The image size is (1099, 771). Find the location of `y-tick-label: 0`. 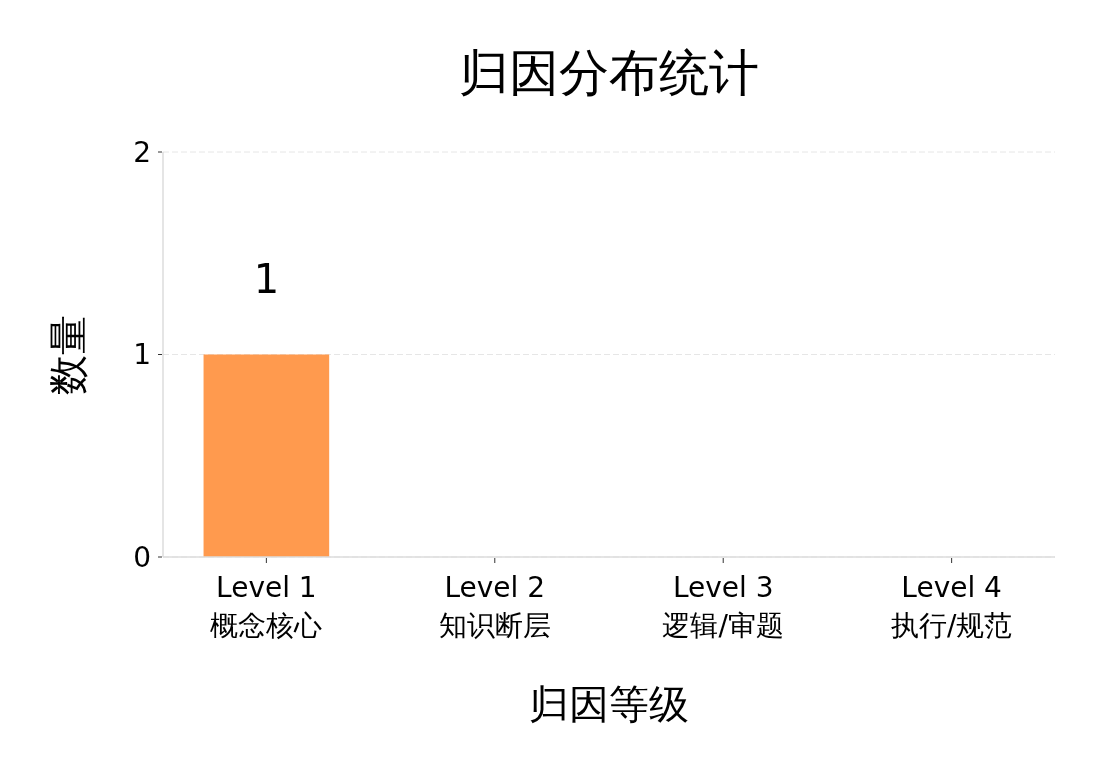

y-tick-label: 0 is located at coordinates (142, 557).